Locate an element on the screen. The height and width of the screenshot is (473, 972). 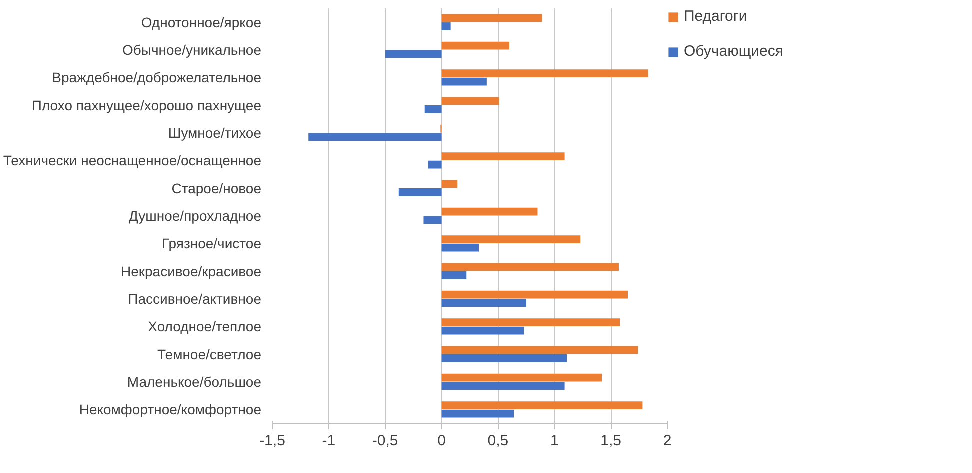
y-tick-label: Технически неоснащенное/оснащенное is located at coordinates (132, 160).